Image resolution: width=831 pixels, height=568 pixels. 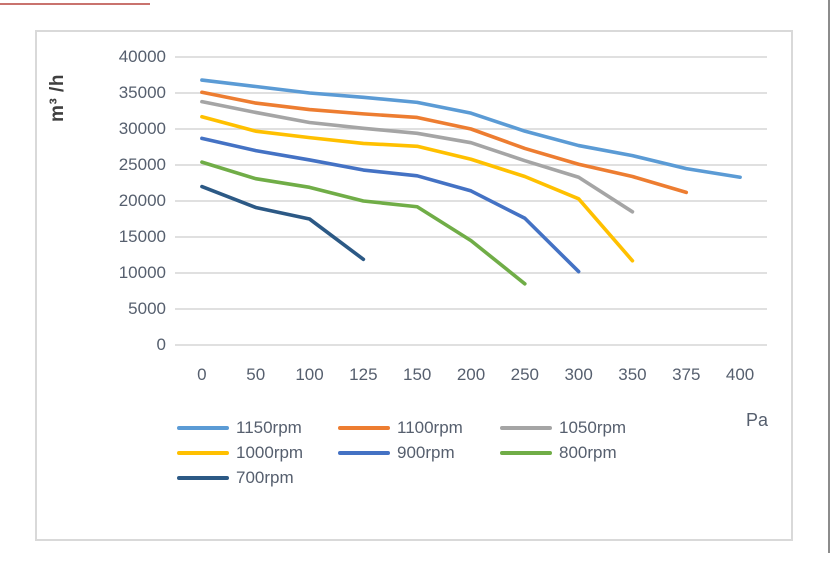 What do you see at coordinates (632, 374) in the screenshot?
I see `x-tick-label: 350` at bounding box center [632, 374].